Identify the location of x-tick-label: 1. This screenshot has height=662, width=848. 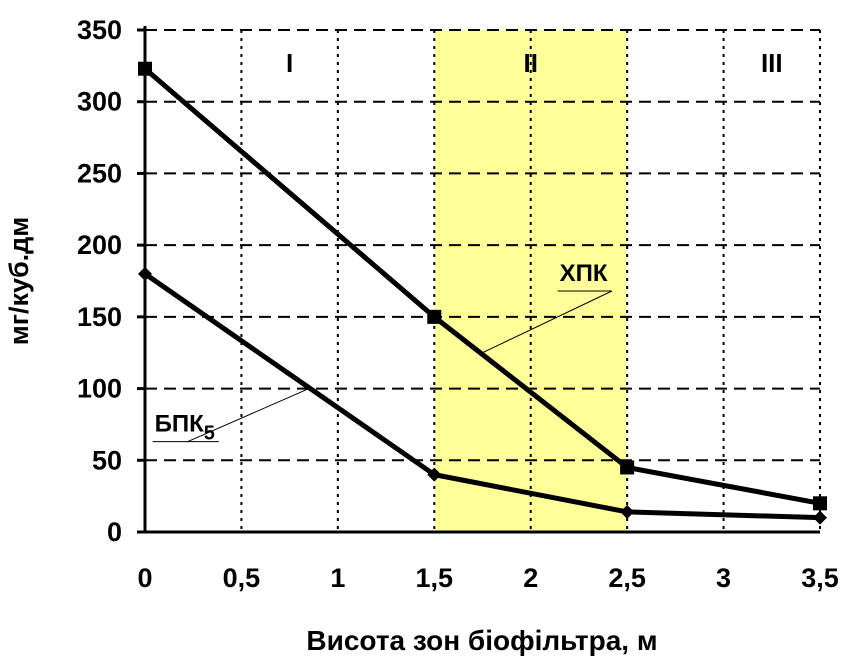
(337, 578).